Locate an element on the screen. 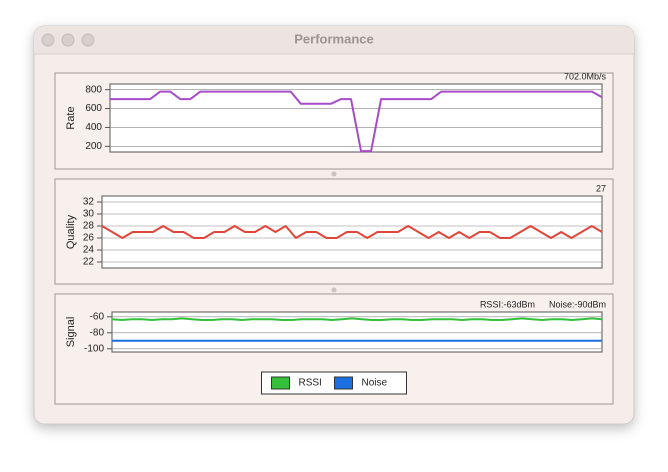 This screenshot has height=472, width=668. y-tick-label: -100 is located at coordinates (94, 348).